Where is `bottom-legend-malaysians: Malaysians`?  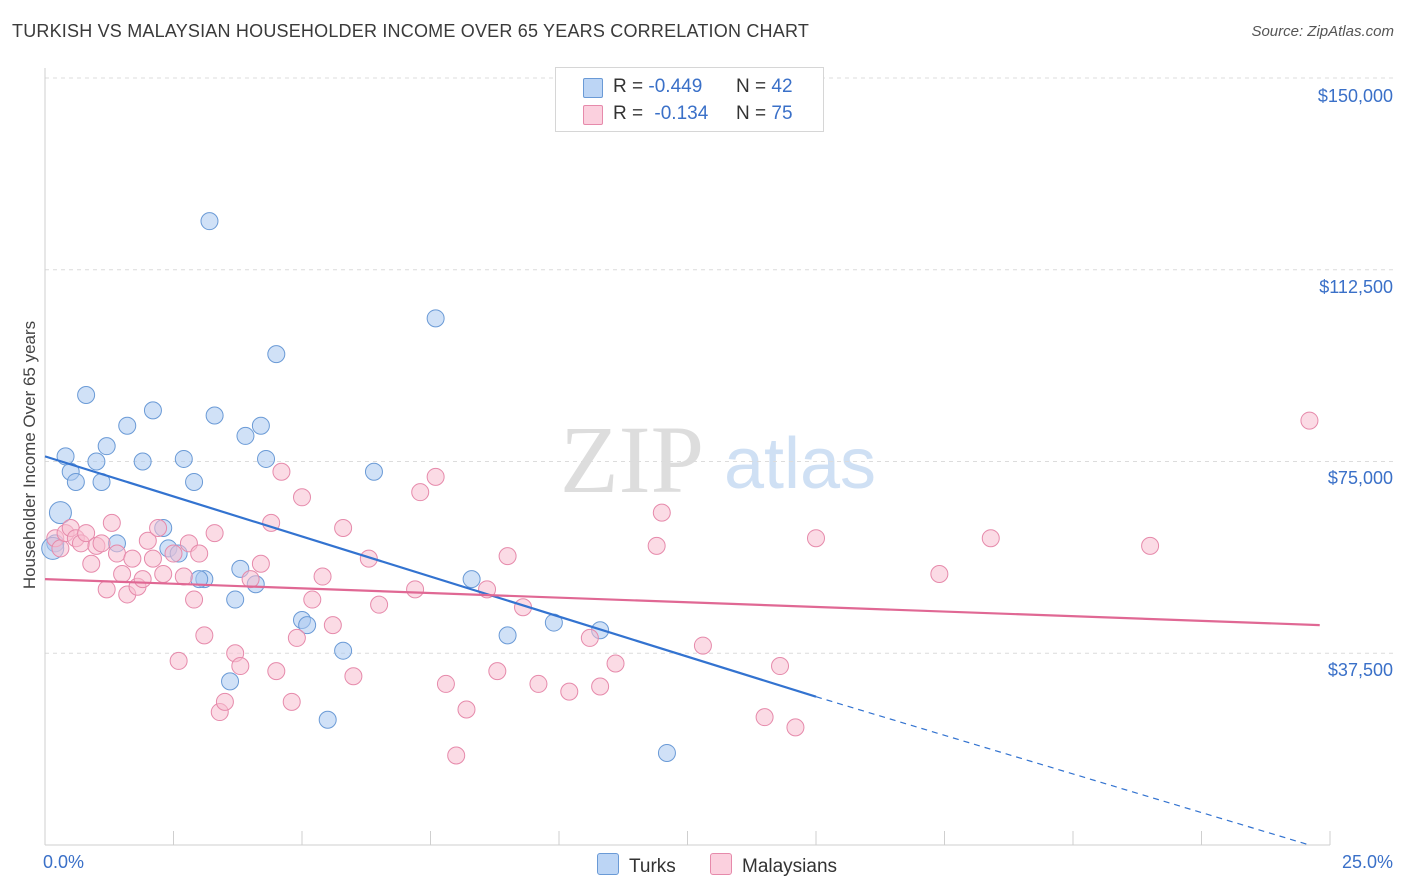 bottom-legend-malaysians: Malaysians is located at coordinates (773, 865).